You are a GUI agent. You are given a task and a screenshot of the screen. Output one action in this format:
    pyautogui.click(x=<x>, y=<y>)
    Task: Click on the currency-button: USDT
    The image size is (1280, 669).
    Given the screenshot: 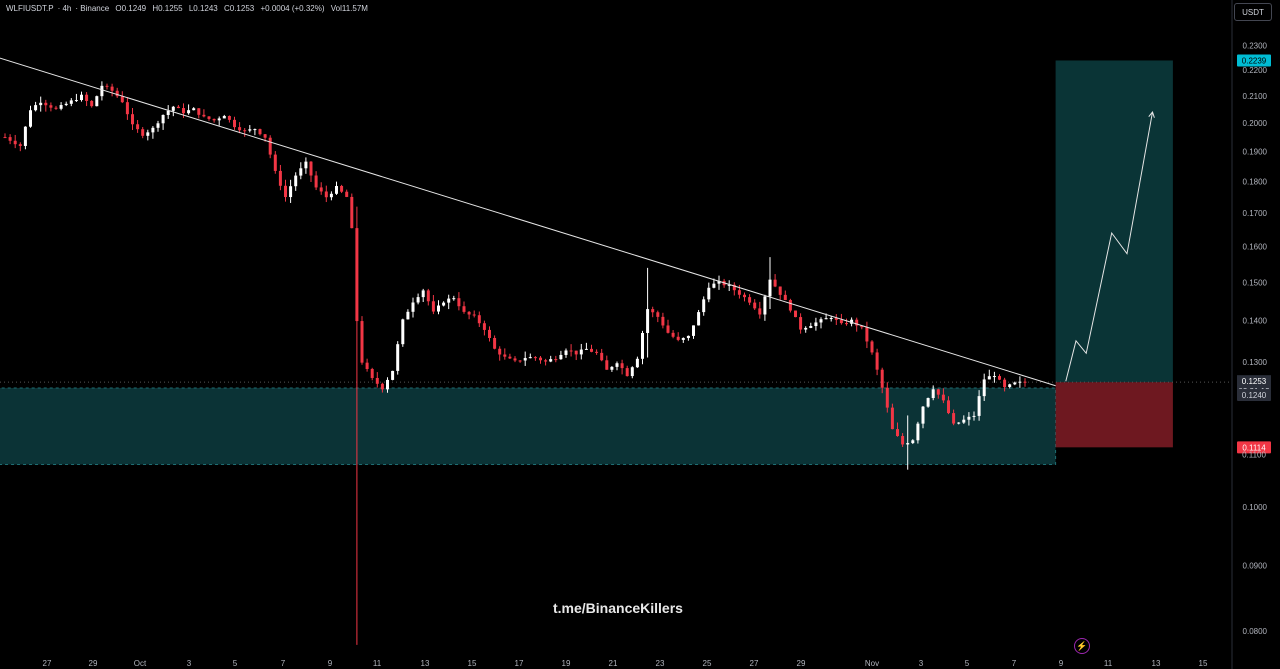 What is the action you would take?
    pyautogui.click(x=1253, y=12)
    